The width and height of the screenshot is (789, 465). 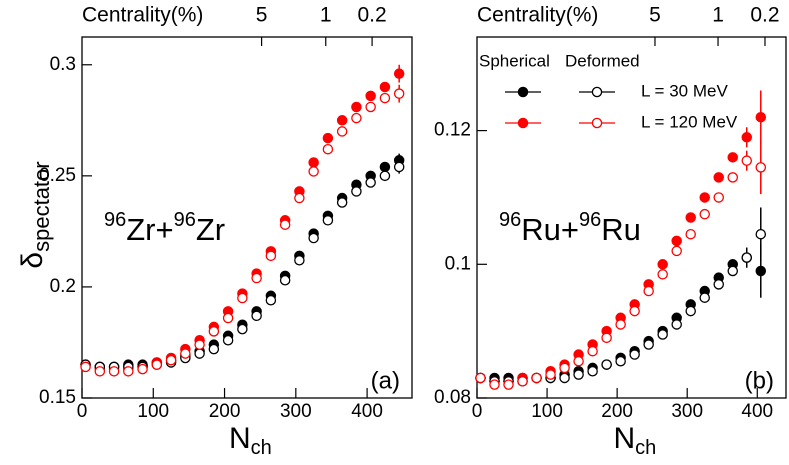 I want to click on y-tick-label: 0.2, so click(x=63, y=286).